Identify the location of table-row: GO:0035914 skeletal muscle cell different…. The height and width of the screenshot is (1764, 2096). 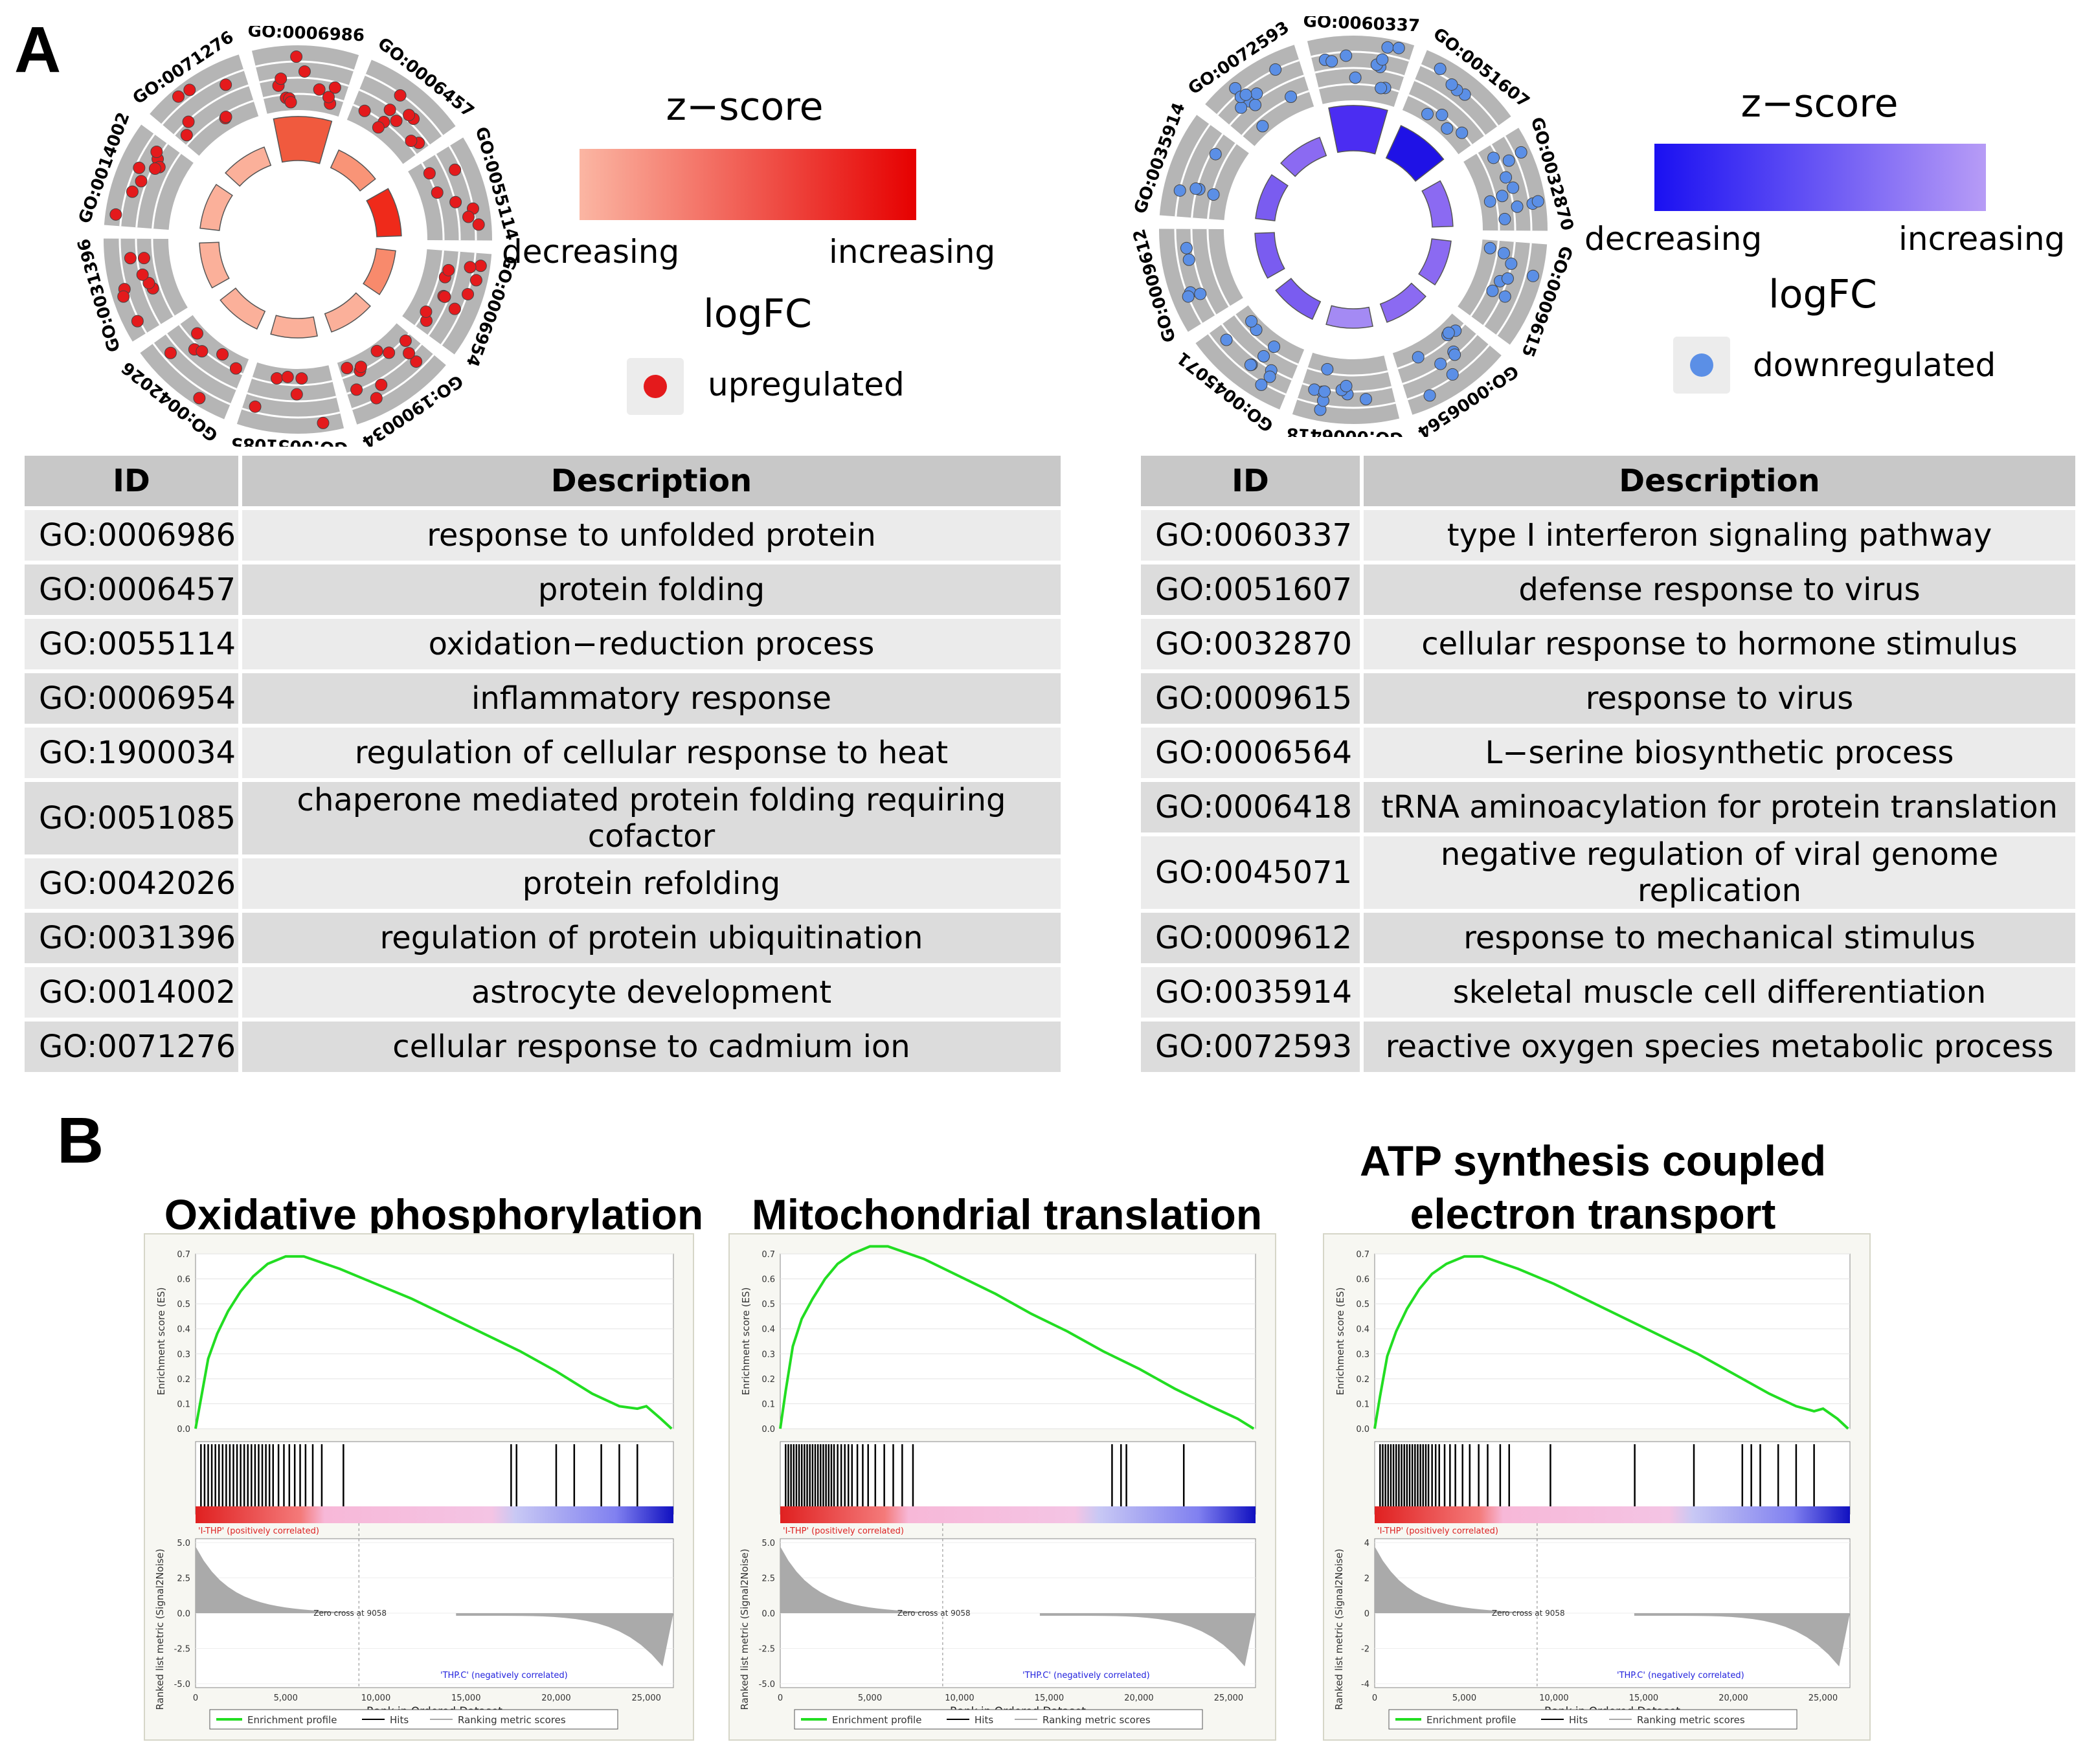
(1608, 993).